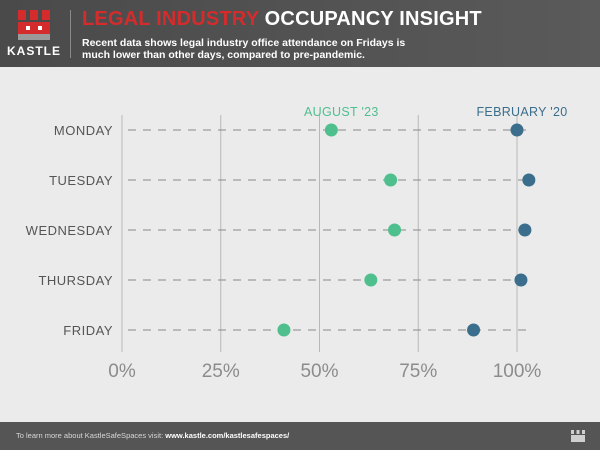 This screenshot has width=600, height=450. What do you see at coordinates (88, 330) in the screenshot?
I see `category-label: FRIDAY` at bounding box center [88, 330].